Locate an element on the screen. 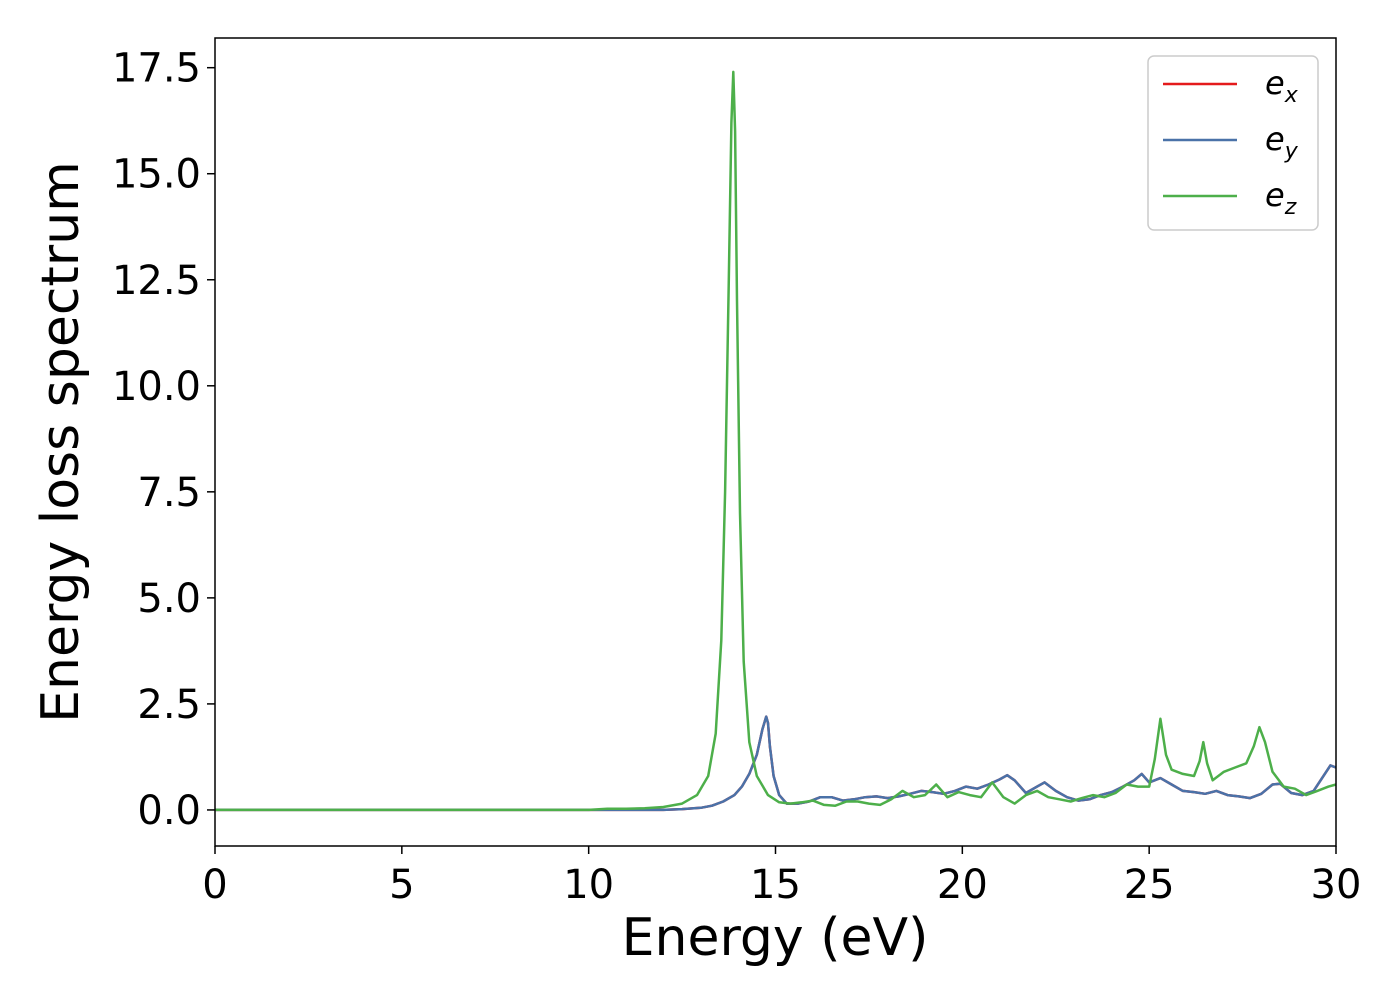 The height and width of the screenshot is (1000, 1400). series-line-e-y is located at coordinates (776, 763).